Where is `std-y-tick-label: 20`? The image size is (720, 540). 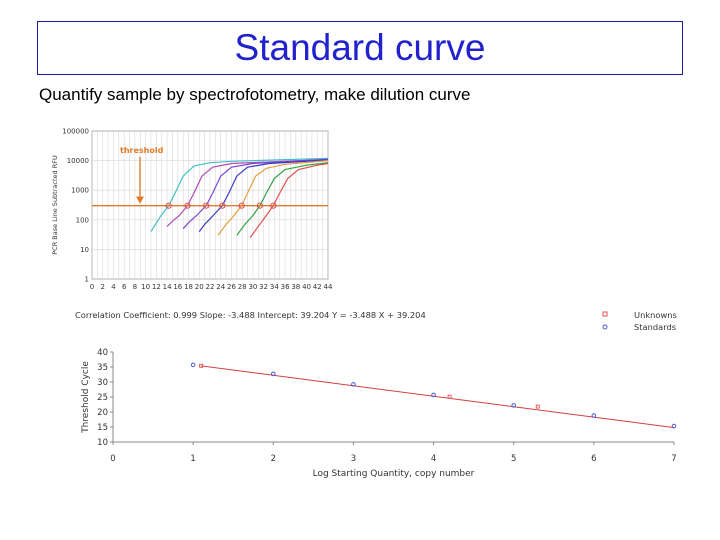
std-y-tick-label: 20 is located at coordinates (102, 413).